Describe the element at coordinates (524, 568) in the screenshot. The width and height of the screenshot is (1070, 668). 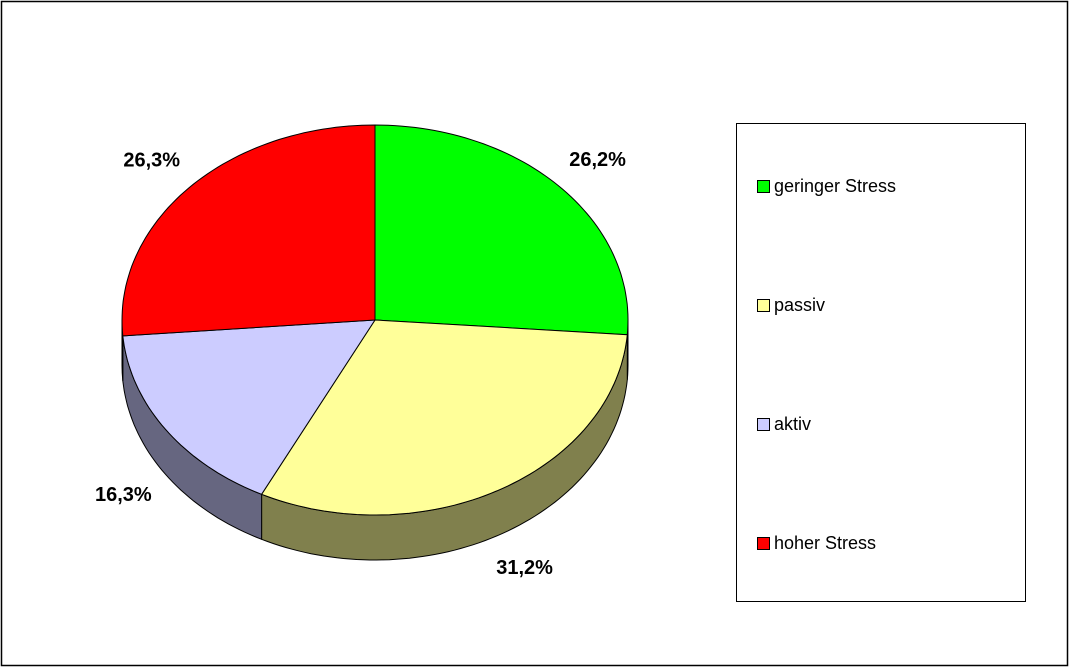
I see `value-label: 31,2%` at that location.